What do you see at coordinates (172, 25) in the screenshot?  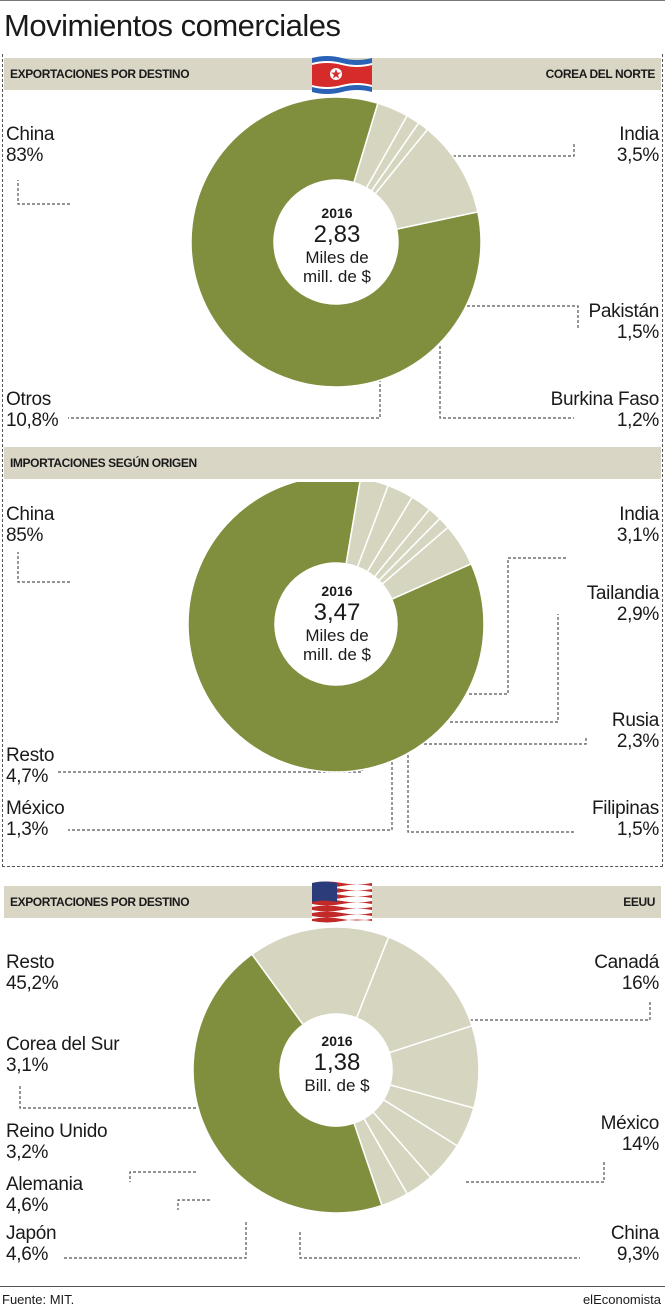 I see `page-title: Movimientos comerciales` at bounding box center [172, 25].